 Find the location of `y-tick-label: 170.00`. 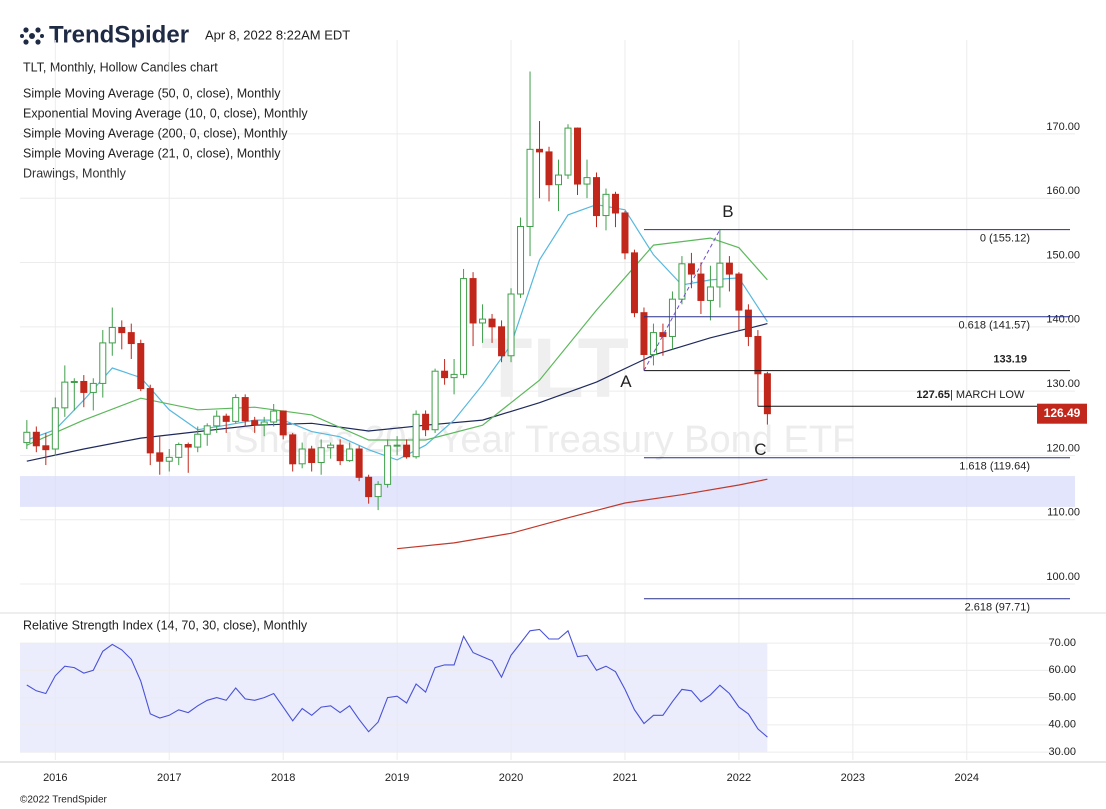

y-tick-label: 170.00 is located at coordinates (1063, 127).